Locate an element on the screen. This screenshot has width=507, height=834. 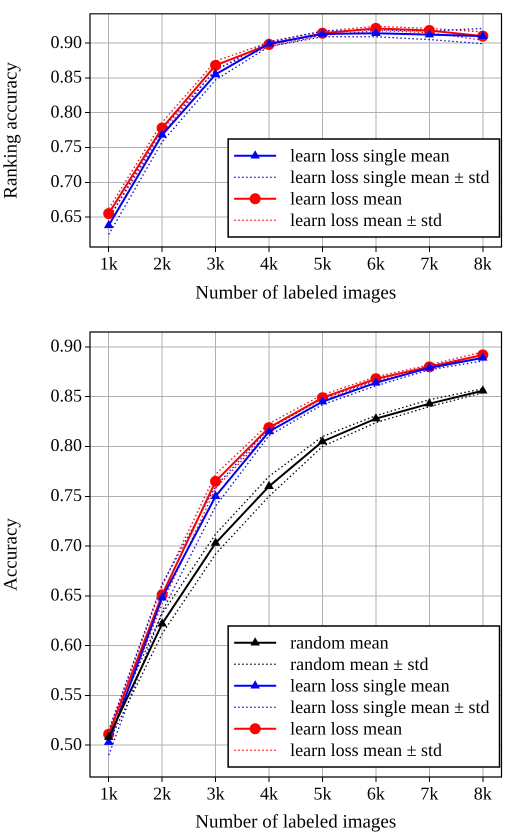
legend-label: random mean ± std is located at coordinates (359, 664).